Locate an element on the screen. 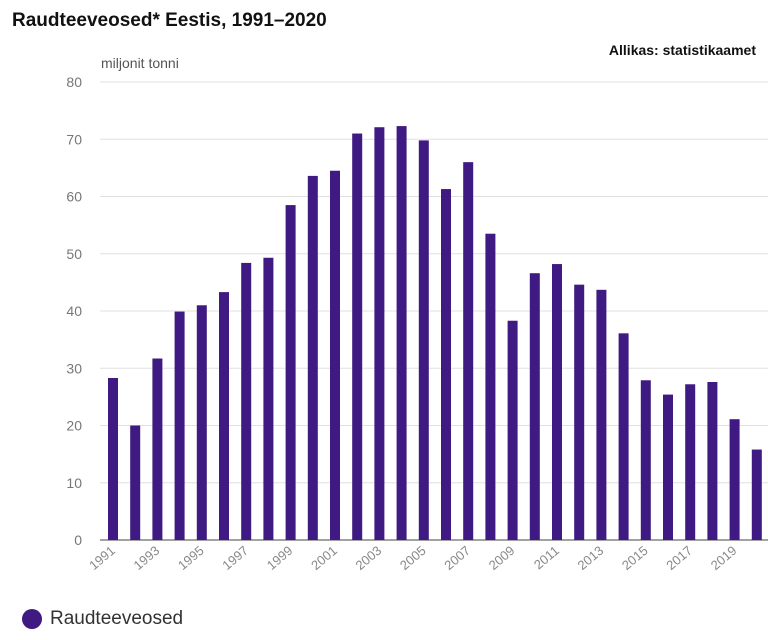 The height and width of the screenshot is (640, 768). x-tick-label: 2017 is located at coordinates (679, 558).